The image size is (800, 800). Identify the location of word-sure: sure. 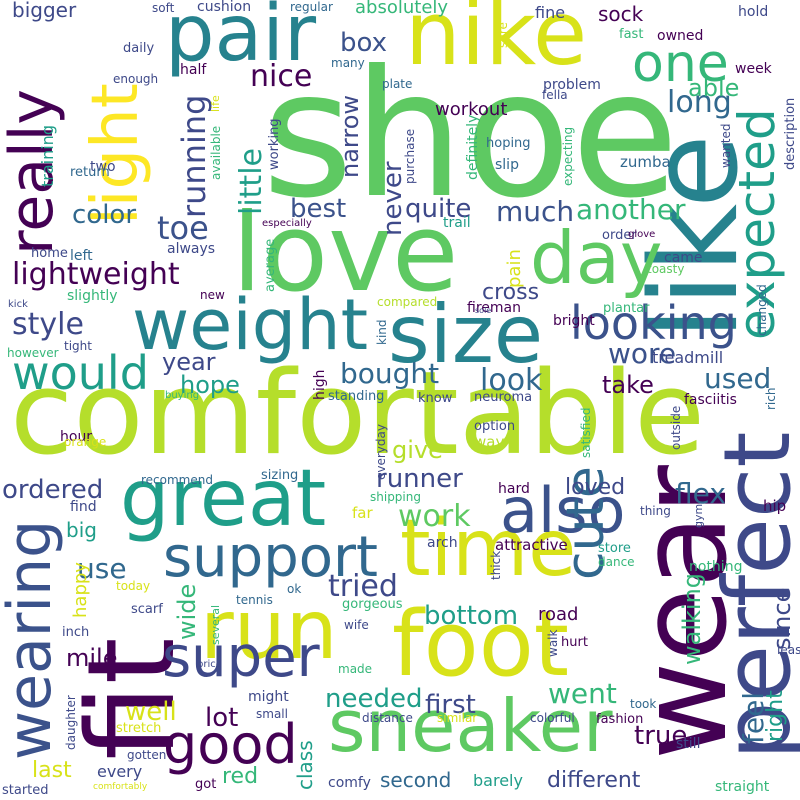
(503, 35).